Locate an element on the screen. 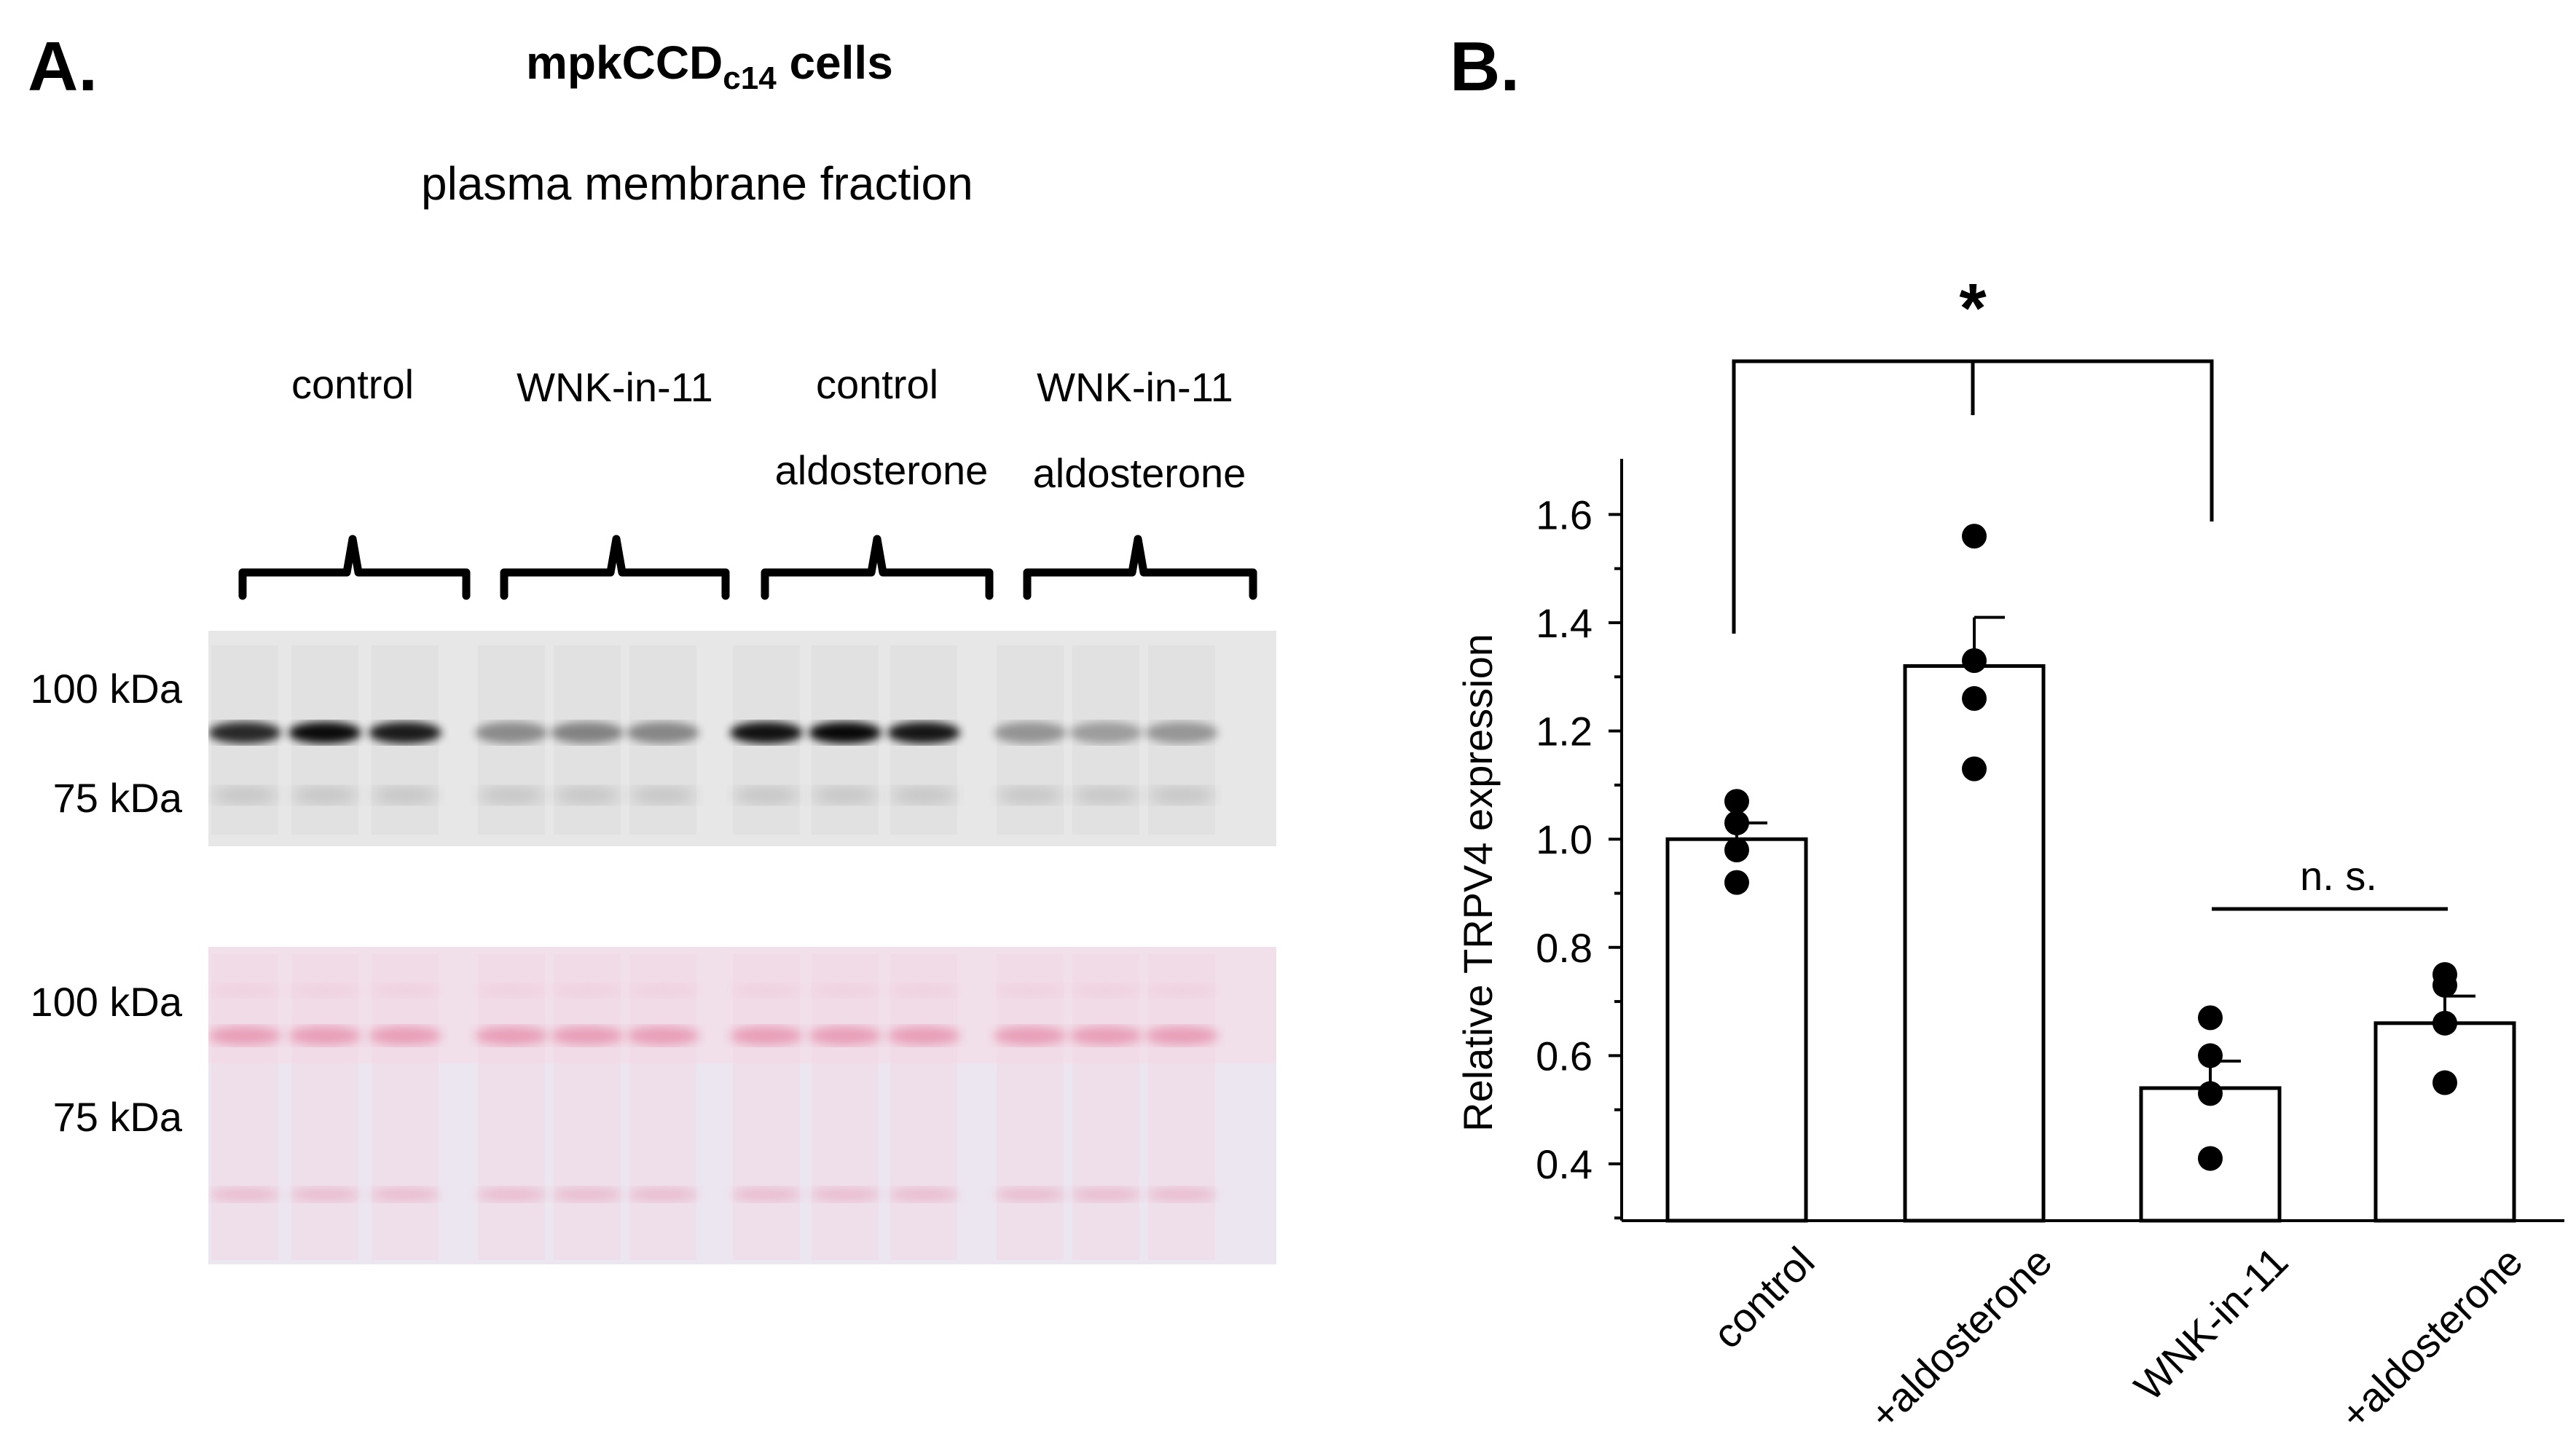 The height and width of the screenshot is (1445, 2576). bracket-control is located at coordinates (354, 567).